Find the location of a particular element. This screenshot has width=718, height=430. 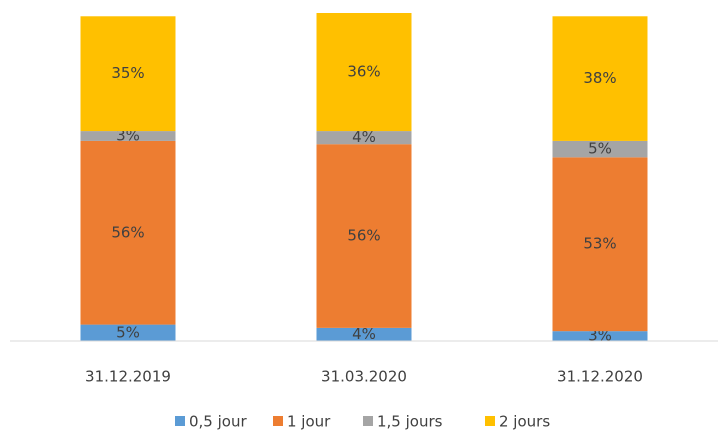

data-label: 36% is located at coordinates (363, 72).